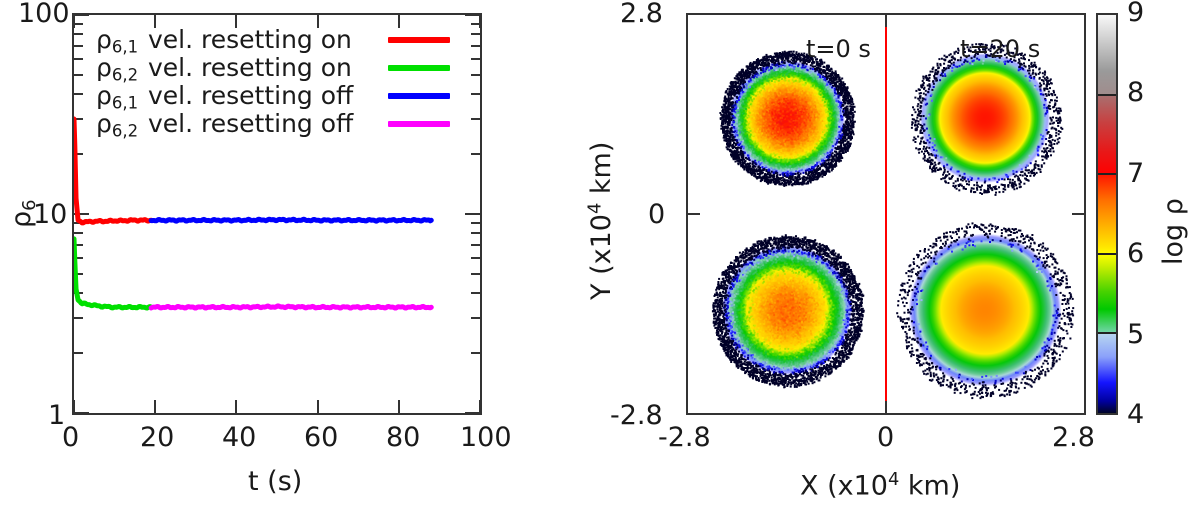  I want to click on colorbar-tick-label: 5, so click(1136, 334).